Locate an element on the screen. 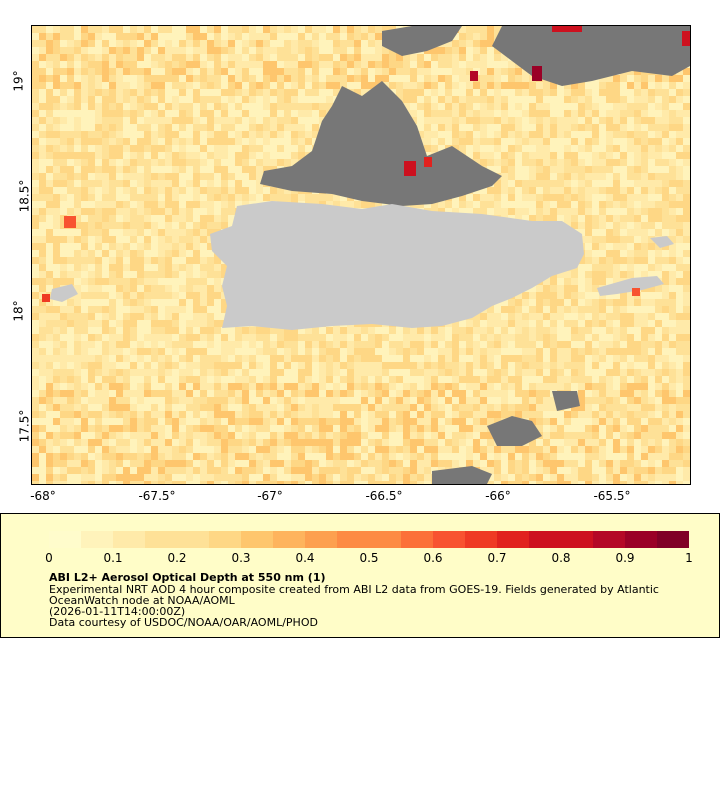  colorbar-tick-label: 0.5 is located at coordinates (369, 558).